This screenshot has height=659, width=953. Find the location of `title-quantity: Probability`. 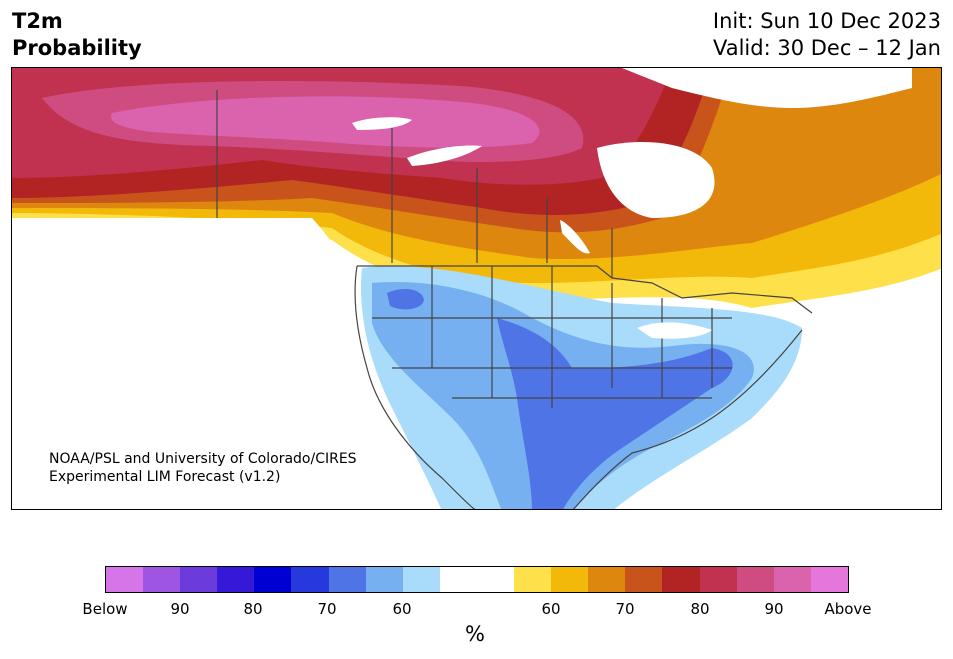

title-quantity: Probability is located at coordinates (77, 48).